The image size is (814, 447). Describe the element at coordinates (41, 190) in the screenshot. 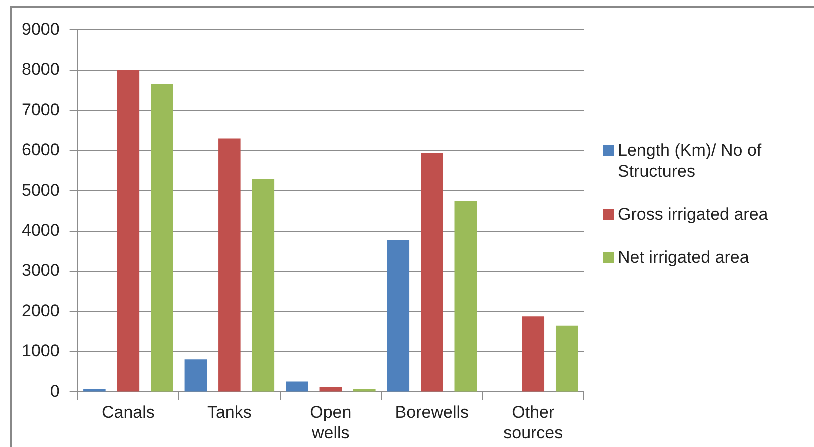

I see `y-tick-label: 5000` at that location.